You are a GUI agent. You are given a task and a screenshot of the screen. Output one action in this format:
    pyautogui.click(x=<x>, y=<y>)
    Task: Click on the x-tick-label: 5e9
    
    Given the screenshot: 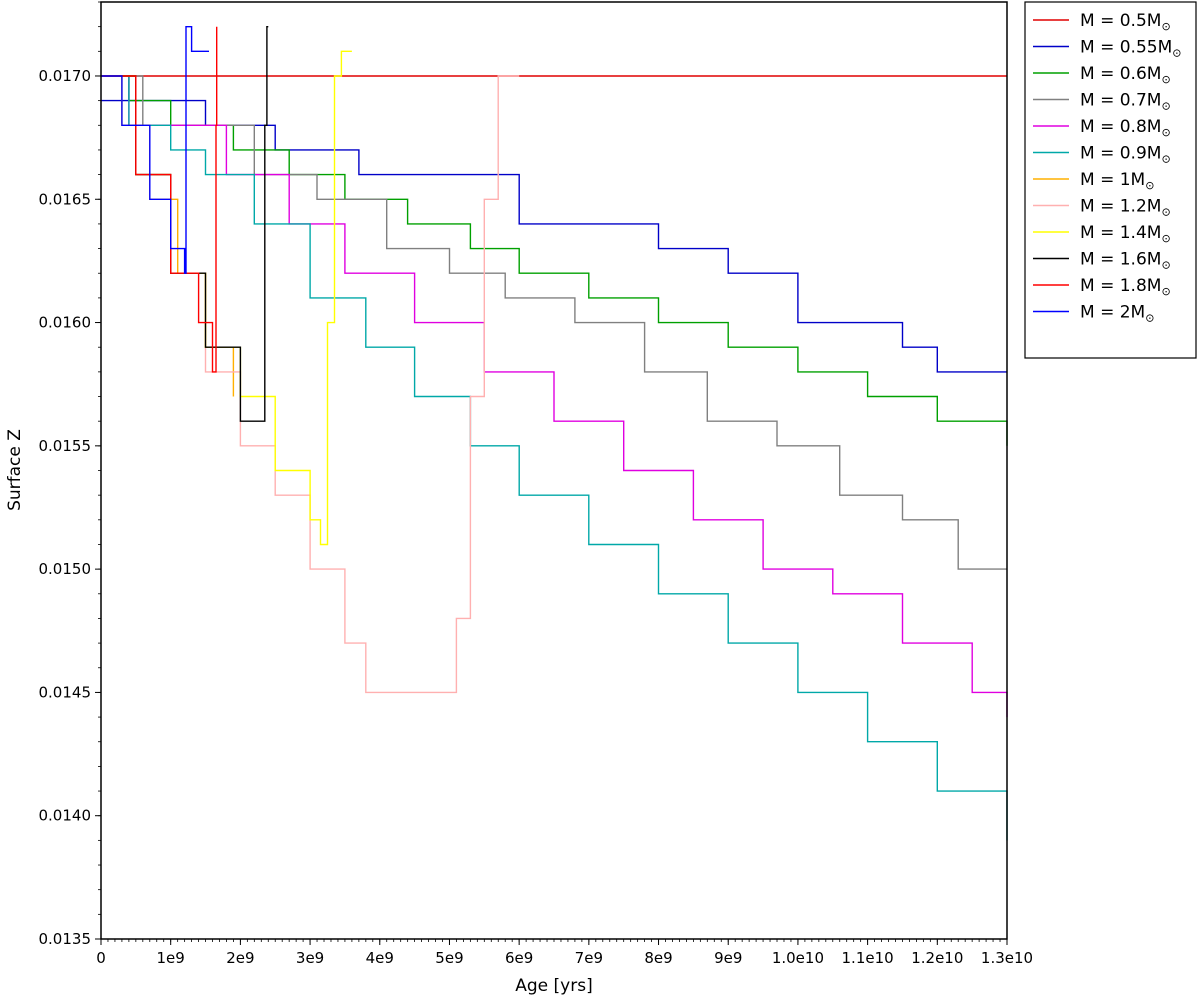 What is the action you would take?
    pyautogui.click(x=449, y=958)
    